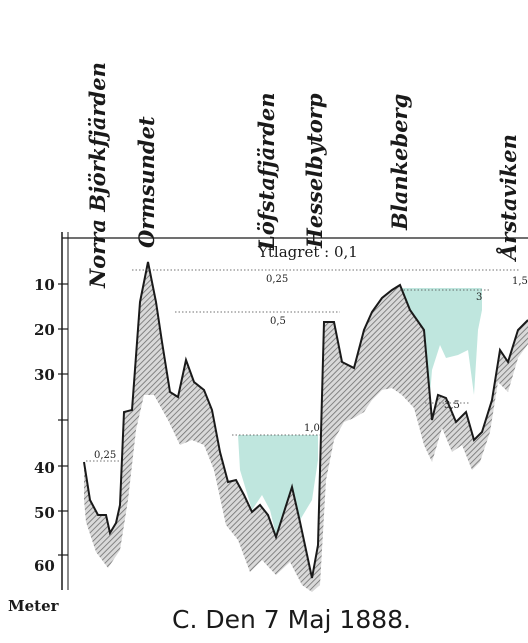 The image size is (528, 643). Describe the element at coordinates (44, 285) in the screenshot. I see `depth-tick-10: 10` at that location.